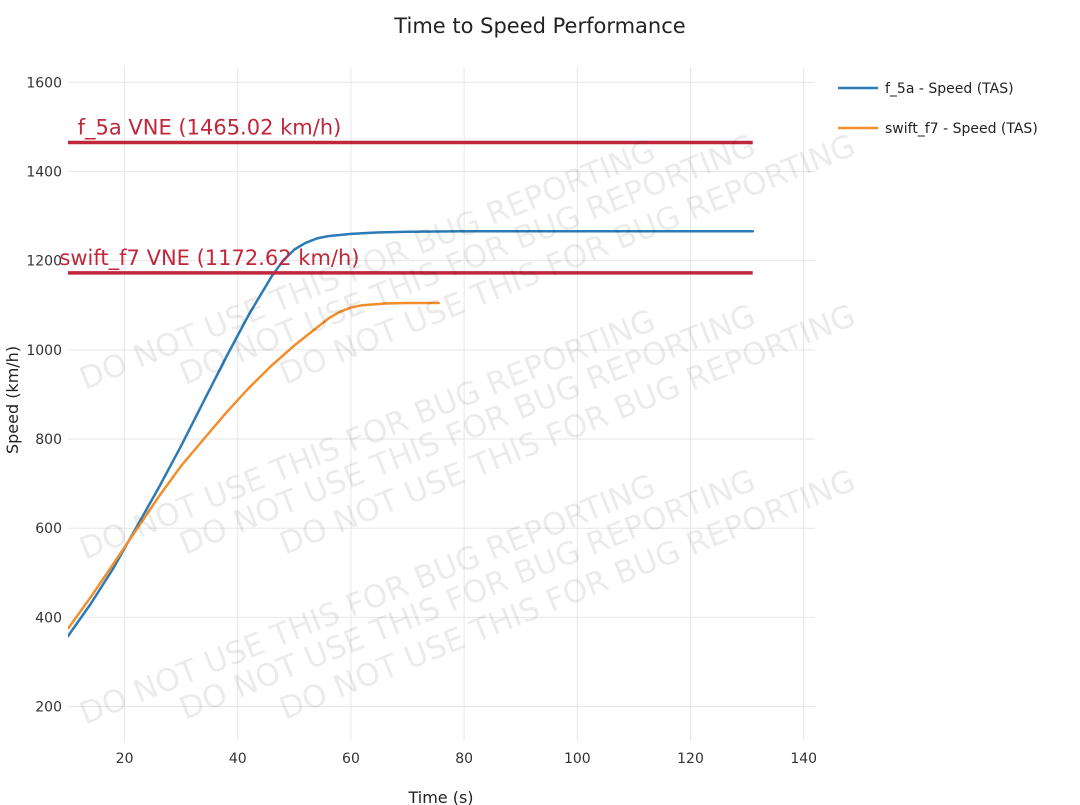  I want to click on x-tick-label: 60, so click(351, 759).